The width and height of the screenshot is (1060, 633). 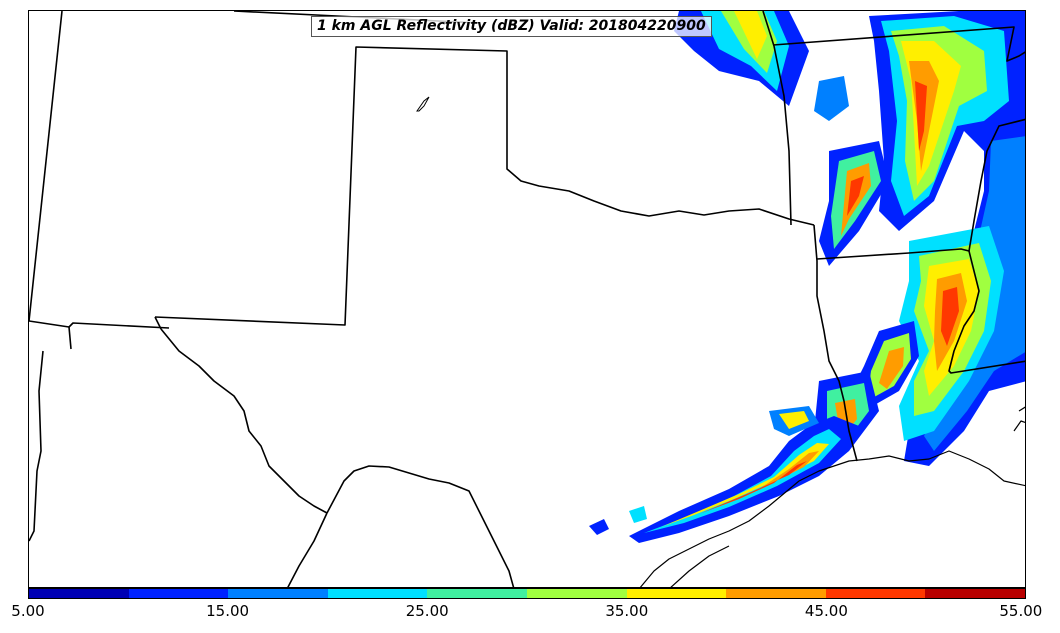 What do you see at coordinates (423, 104) in the screenshot?
I see `lake-outline` at bounding box center [423, 104].